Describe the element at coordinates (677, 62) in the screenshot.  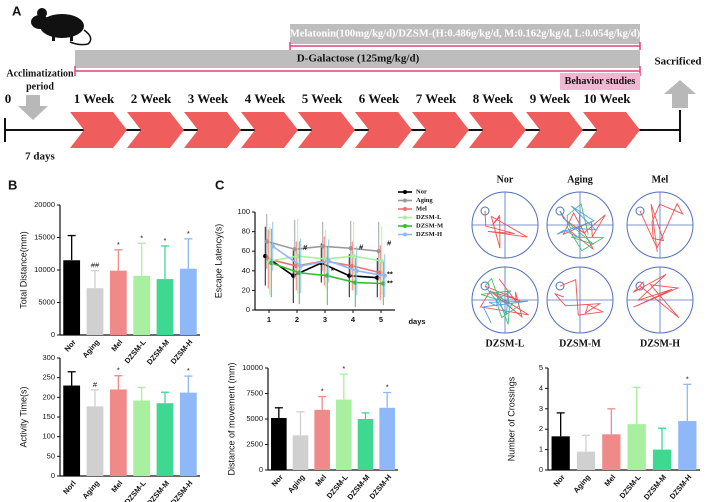
I see `sacrificed-text: Sacrificed` at that location.